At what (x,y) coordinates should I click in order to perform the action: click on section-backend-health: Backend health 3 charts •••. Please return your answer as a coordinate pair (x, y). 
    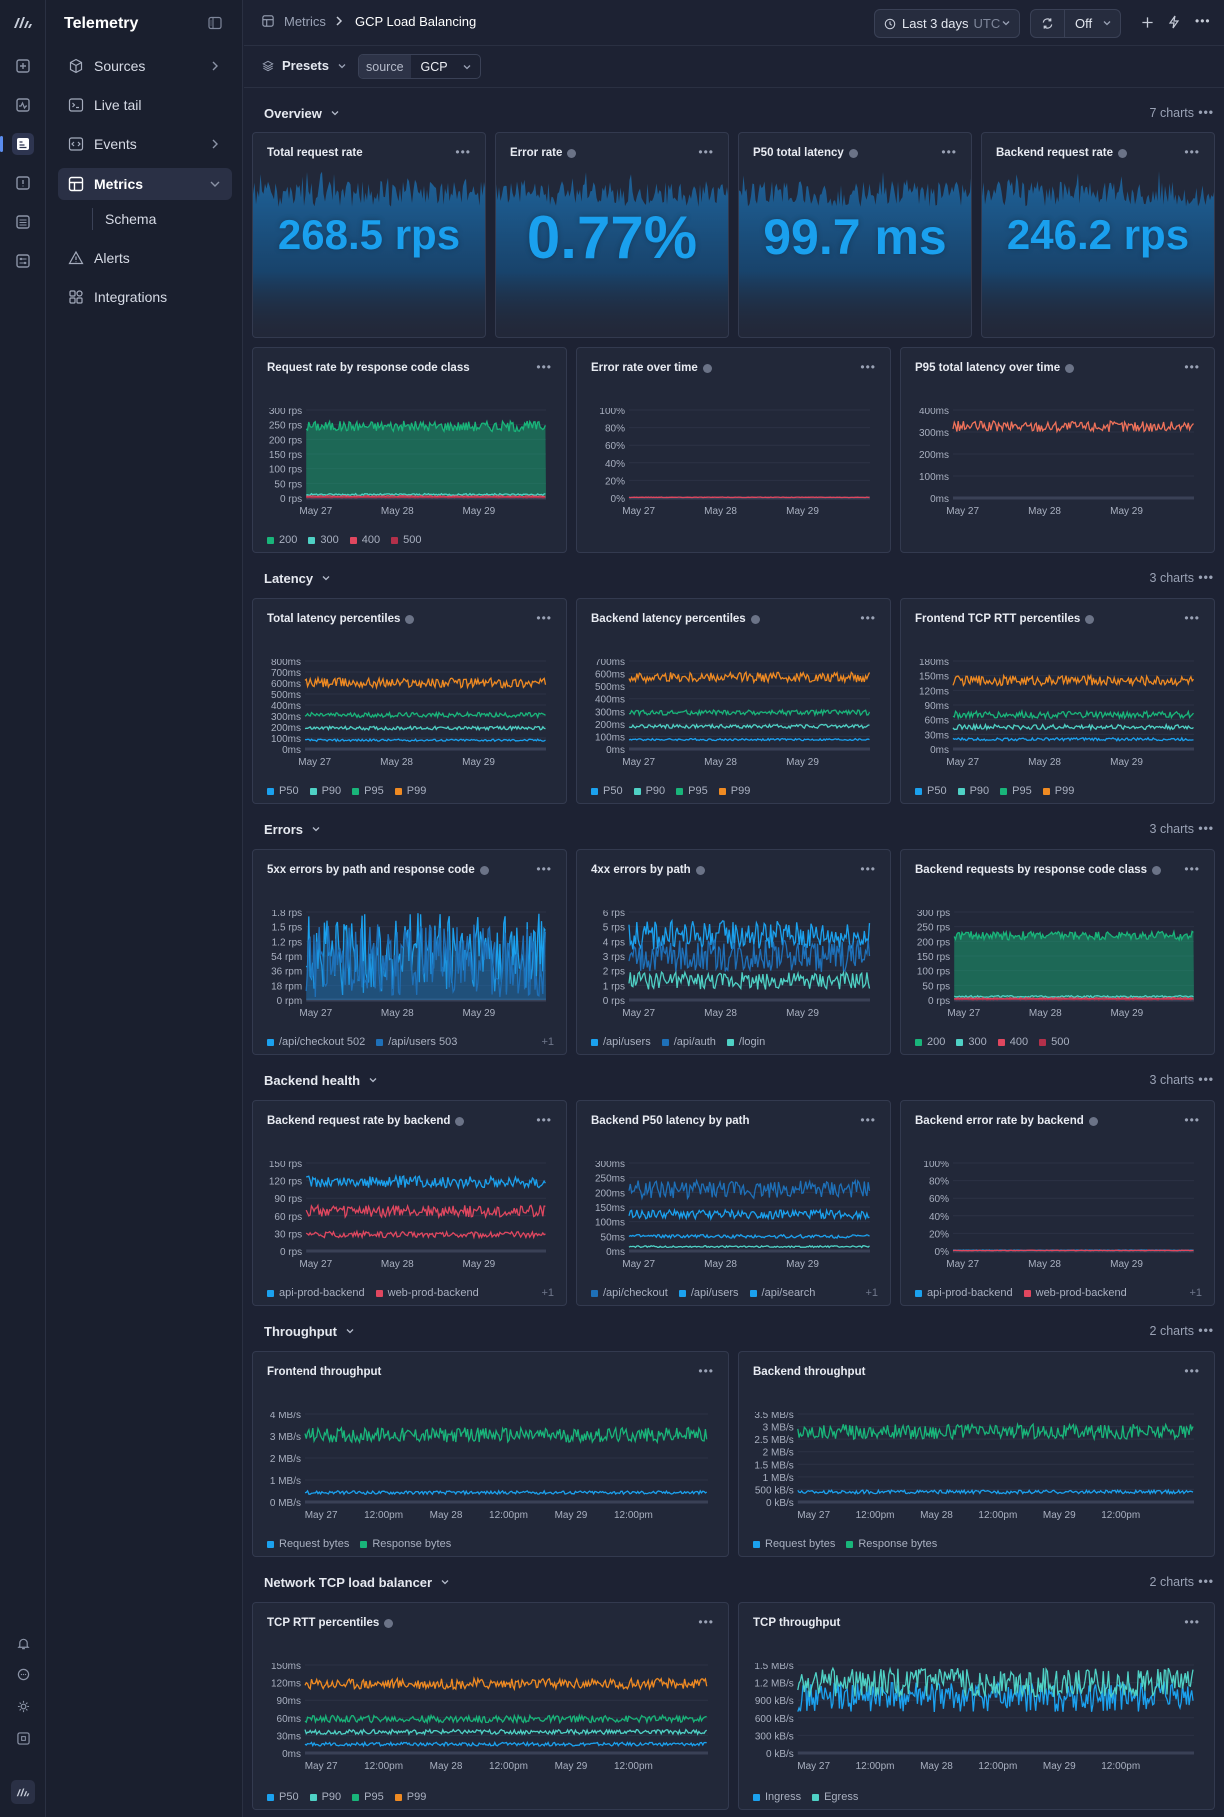
    Looking at the image, I should click on (739, 1080).